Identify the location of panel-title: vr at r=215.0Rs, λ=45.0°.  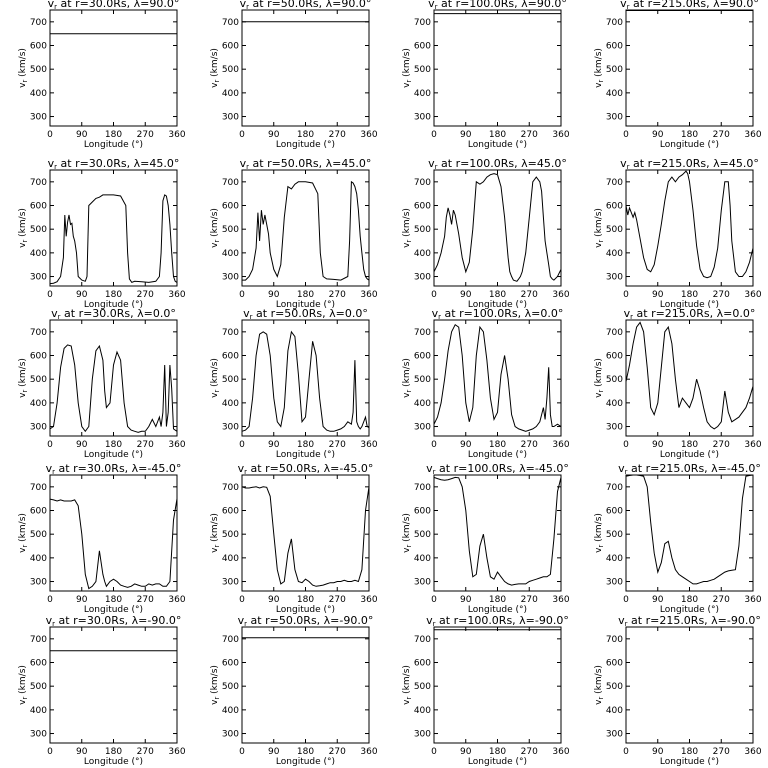
(689, 164).